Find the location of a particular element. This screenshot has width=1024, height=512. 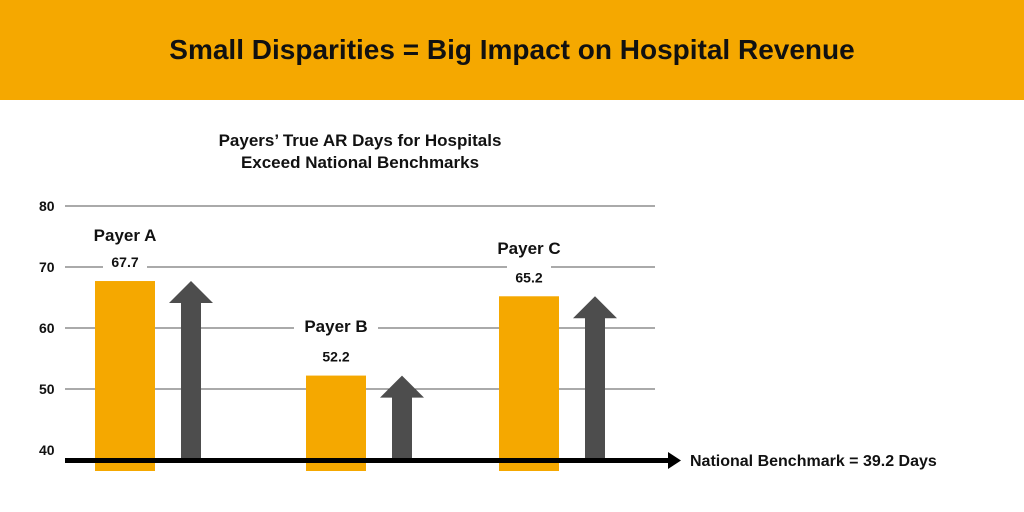

value-label: 67.7 is located at coordinates (124, 262).